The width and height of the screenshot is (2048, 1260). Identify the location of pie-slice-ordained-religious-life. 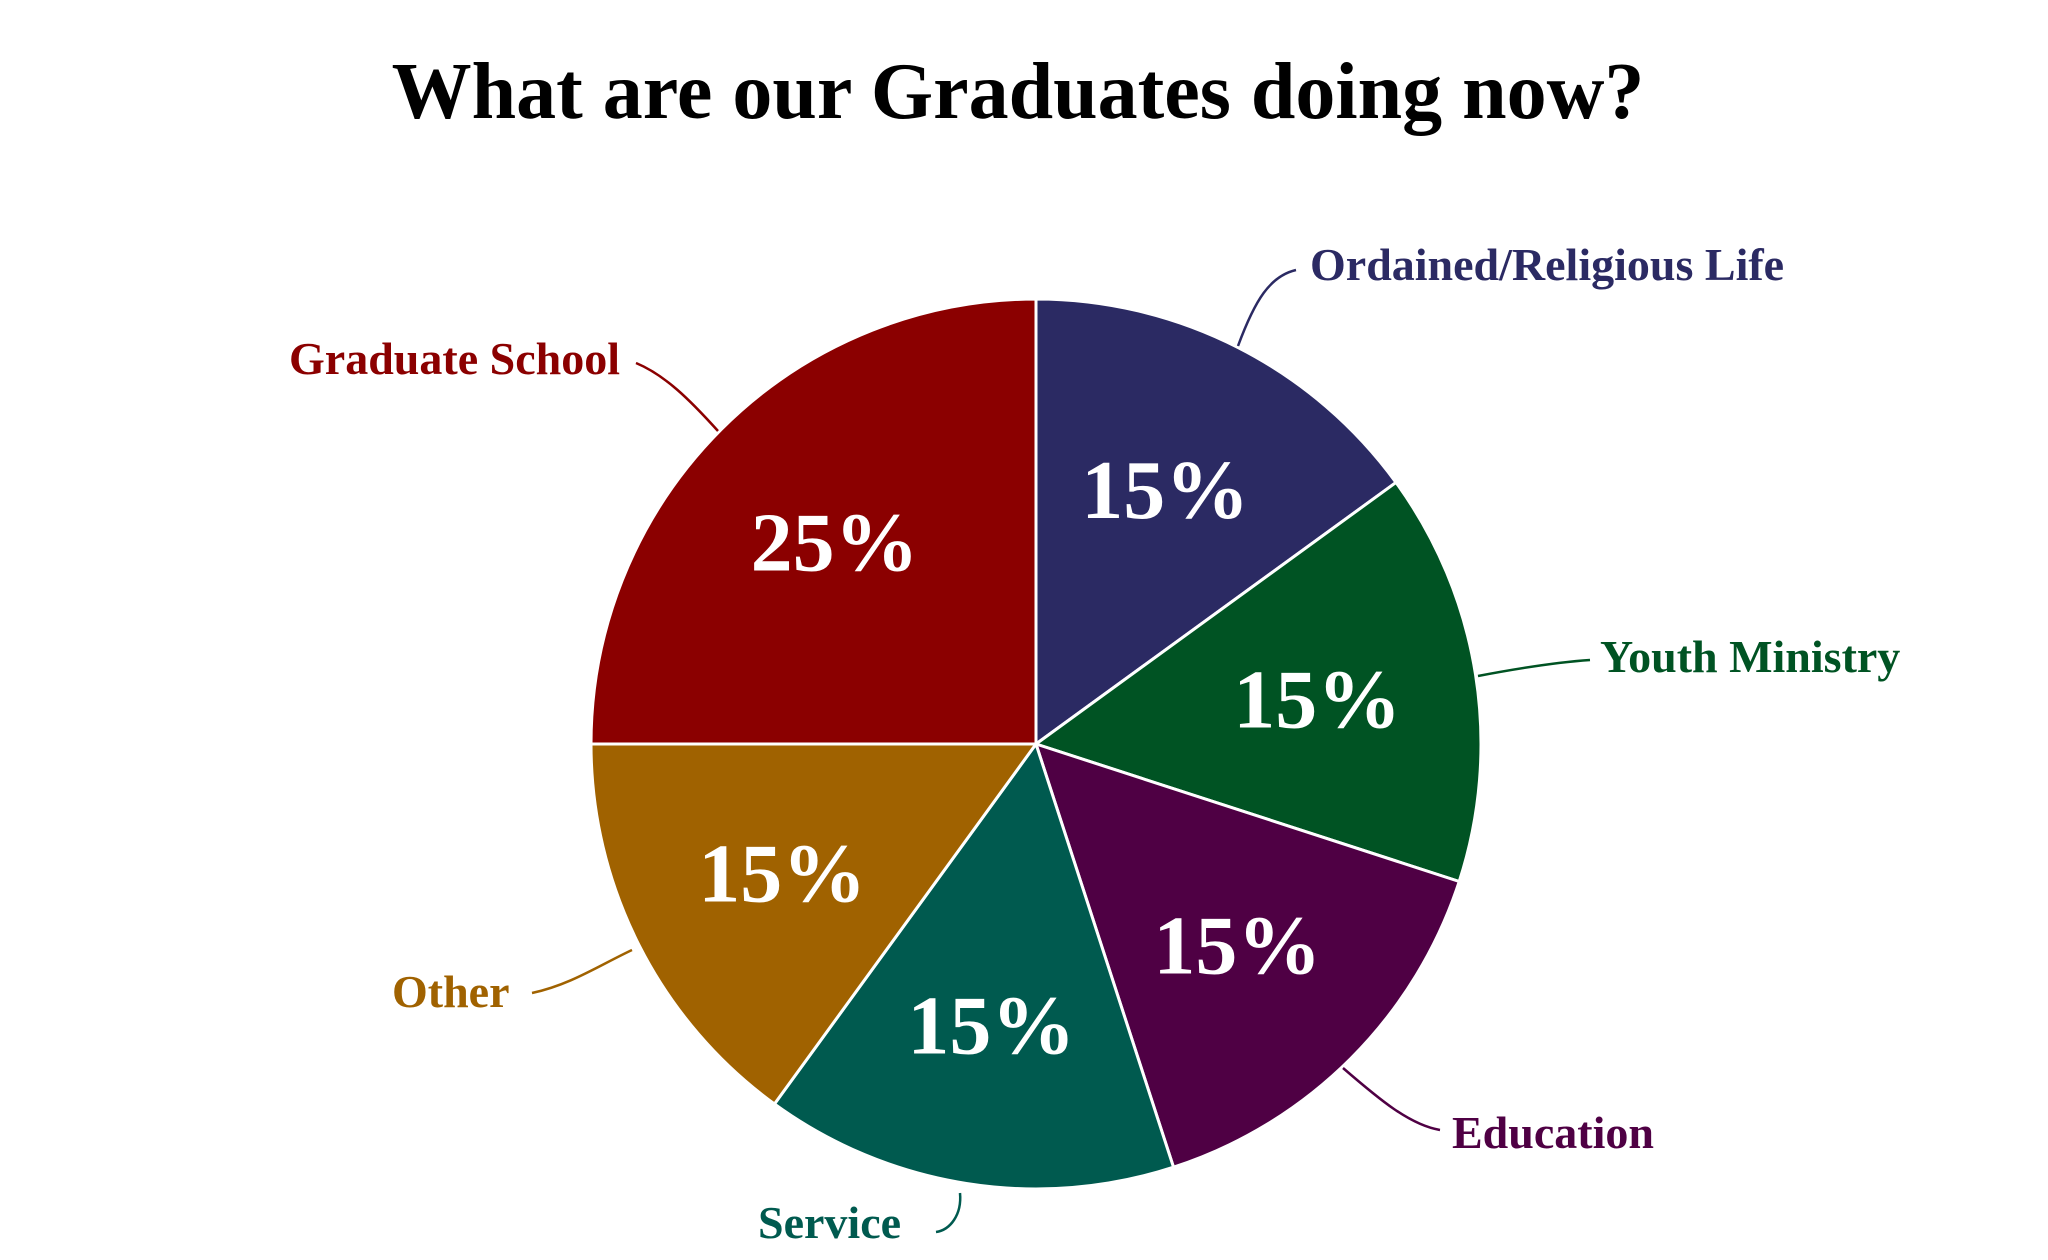
(1216, 521).